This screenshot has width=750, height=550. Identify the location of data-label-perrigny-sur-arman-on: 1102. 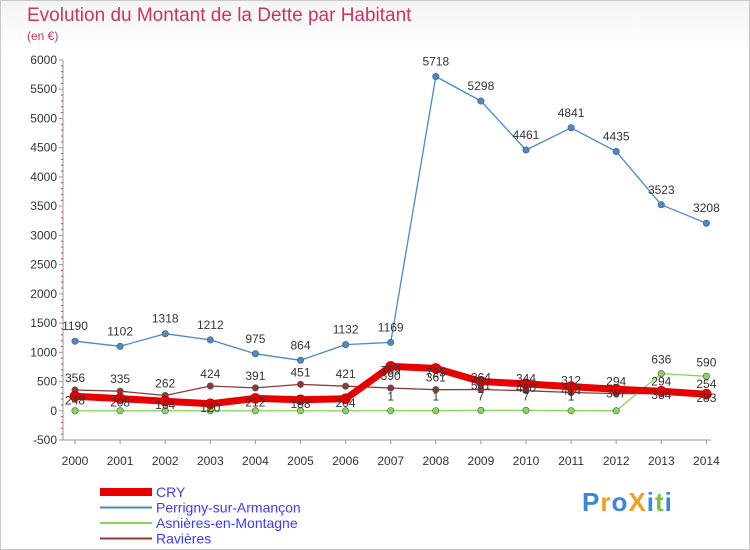
(120, 331).